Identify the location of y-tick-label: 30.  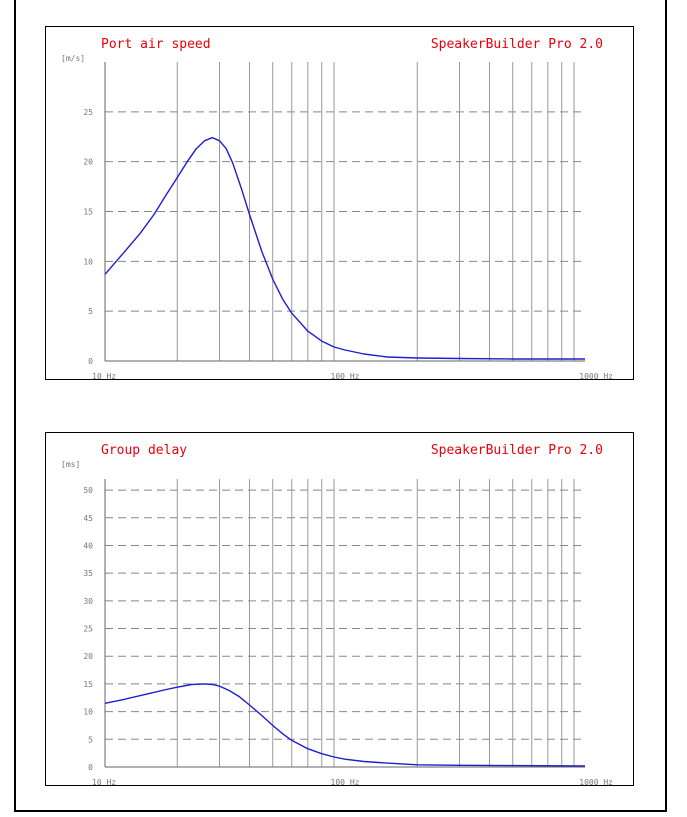
(88, 601).